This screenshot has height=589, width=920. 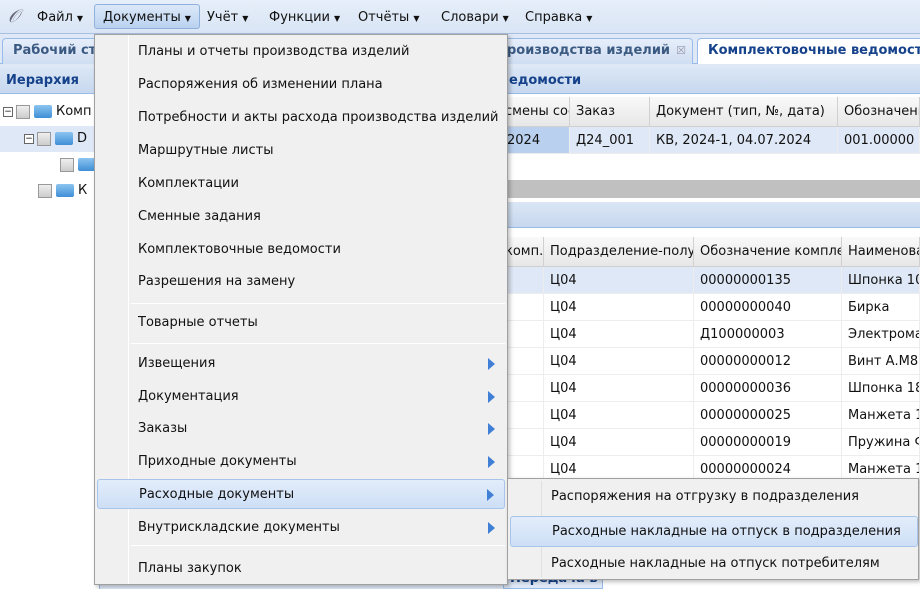 I want to click on tree-node: − D, so click(x=50, y=139).